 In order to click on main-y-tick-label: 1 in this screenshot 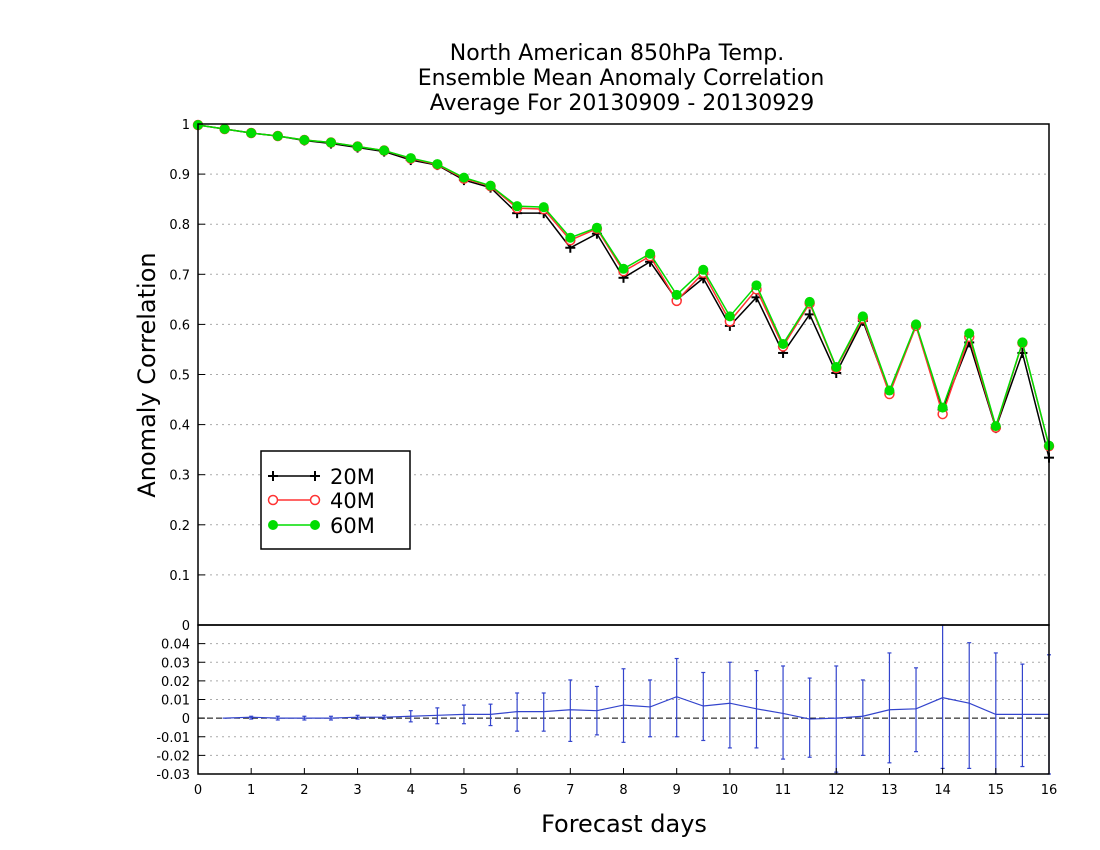, I will do `click(186, 125)`.